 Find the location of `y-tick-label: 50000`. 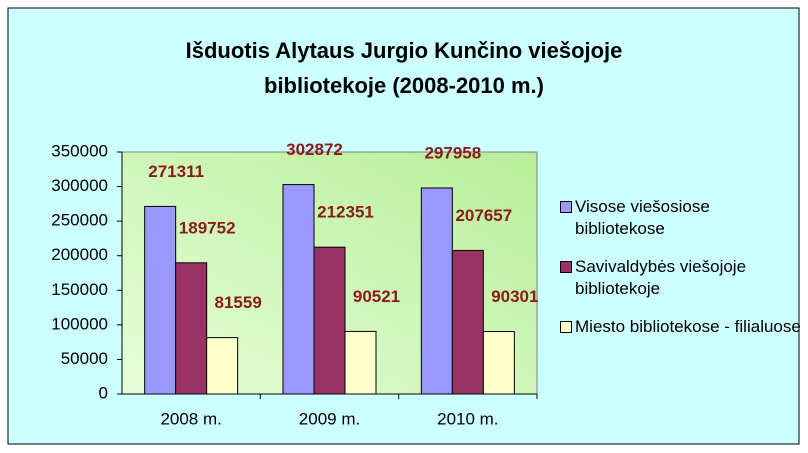

y-tick-label: 50000 is located at coordinates (84, 358).